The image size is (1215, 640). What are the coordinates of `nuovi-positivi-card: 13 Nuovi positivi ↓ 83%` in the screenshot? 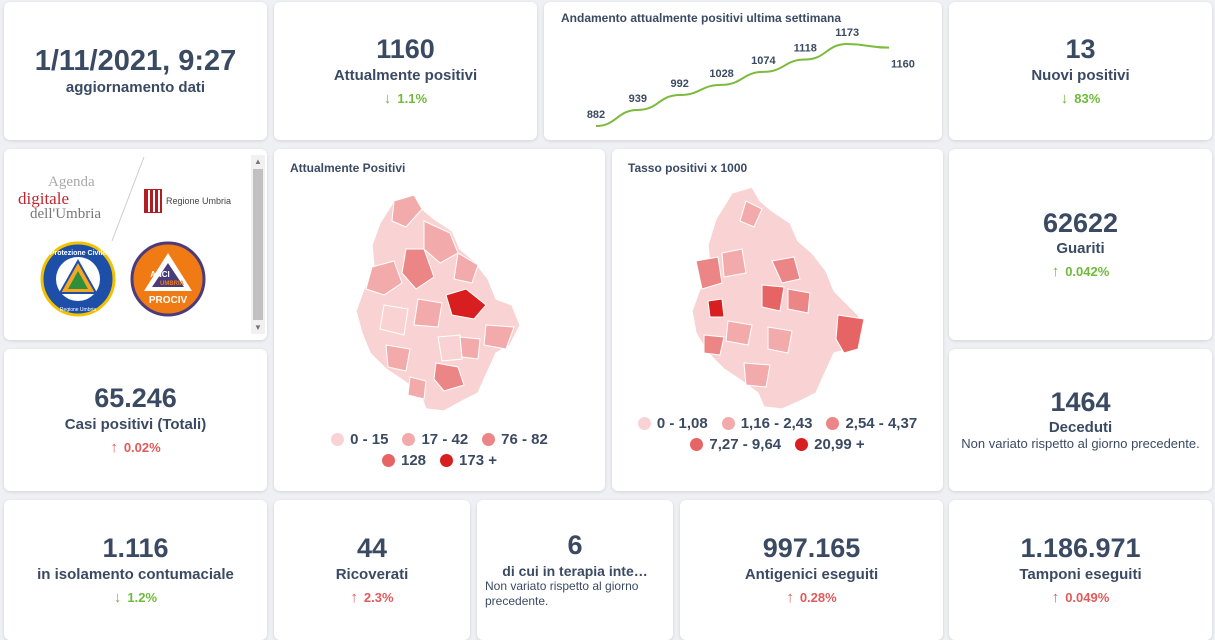 It's located at (1080, 71).